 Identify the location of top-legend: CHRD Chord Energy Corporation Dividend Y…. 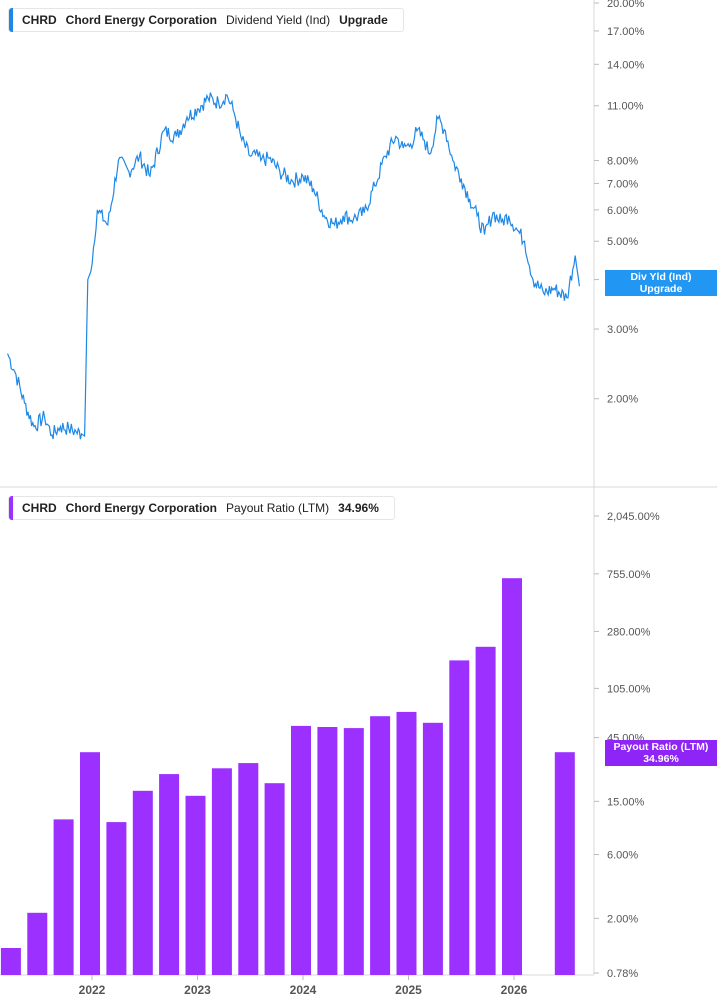
(206, 20).